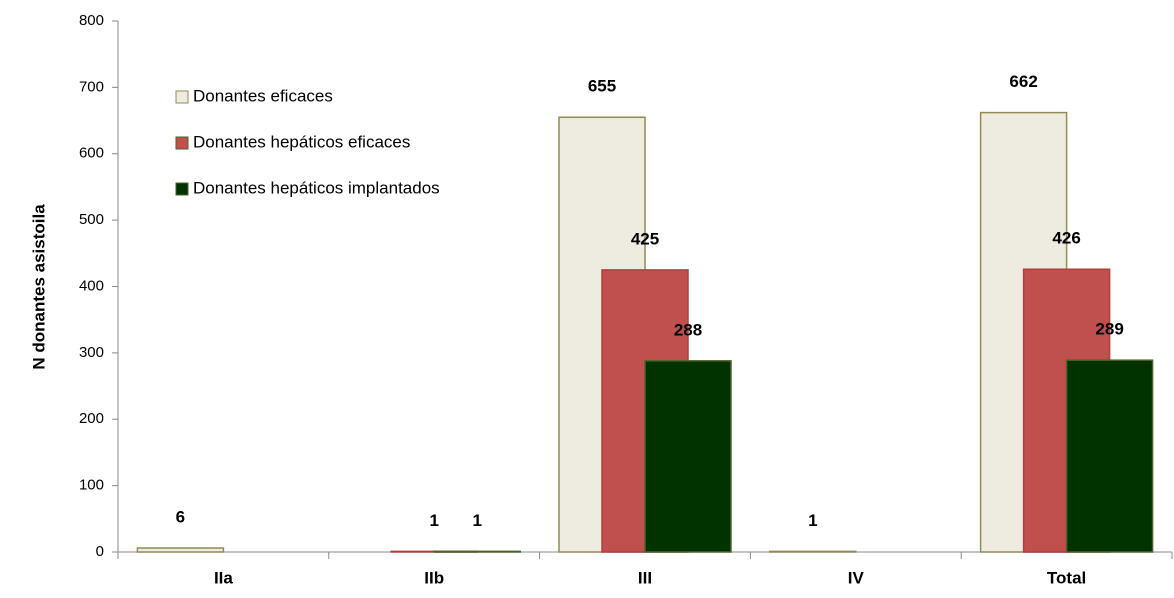 This screenshot has height=598, width=1174. I want to click on x-tick-label: III, so click(645, 577).